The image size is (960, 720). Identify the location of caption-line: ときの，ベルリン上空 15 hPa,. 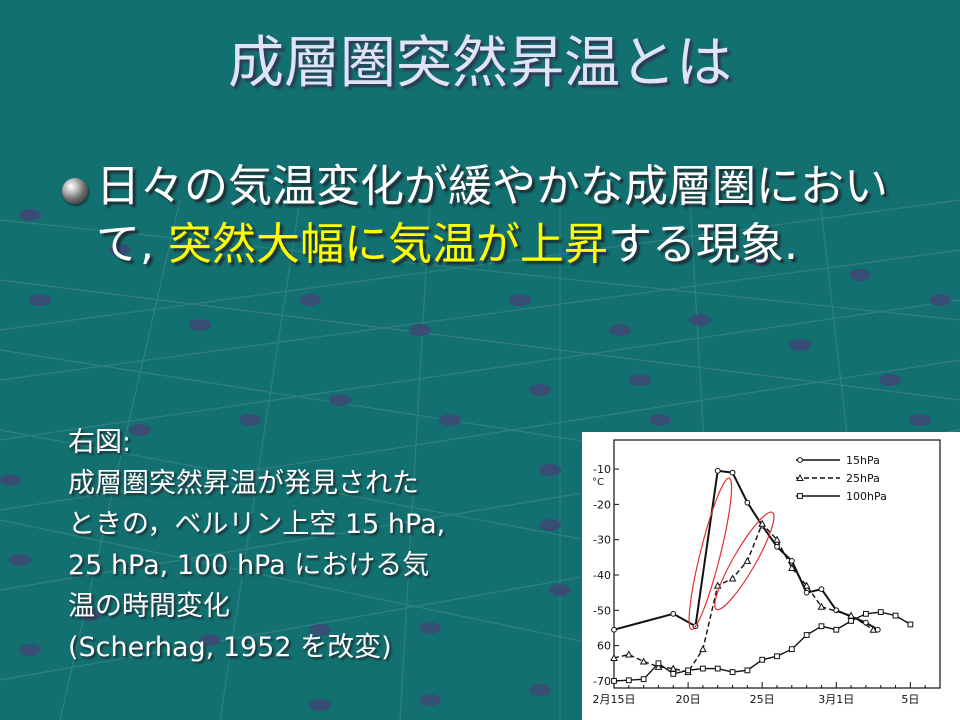
(257, 524).